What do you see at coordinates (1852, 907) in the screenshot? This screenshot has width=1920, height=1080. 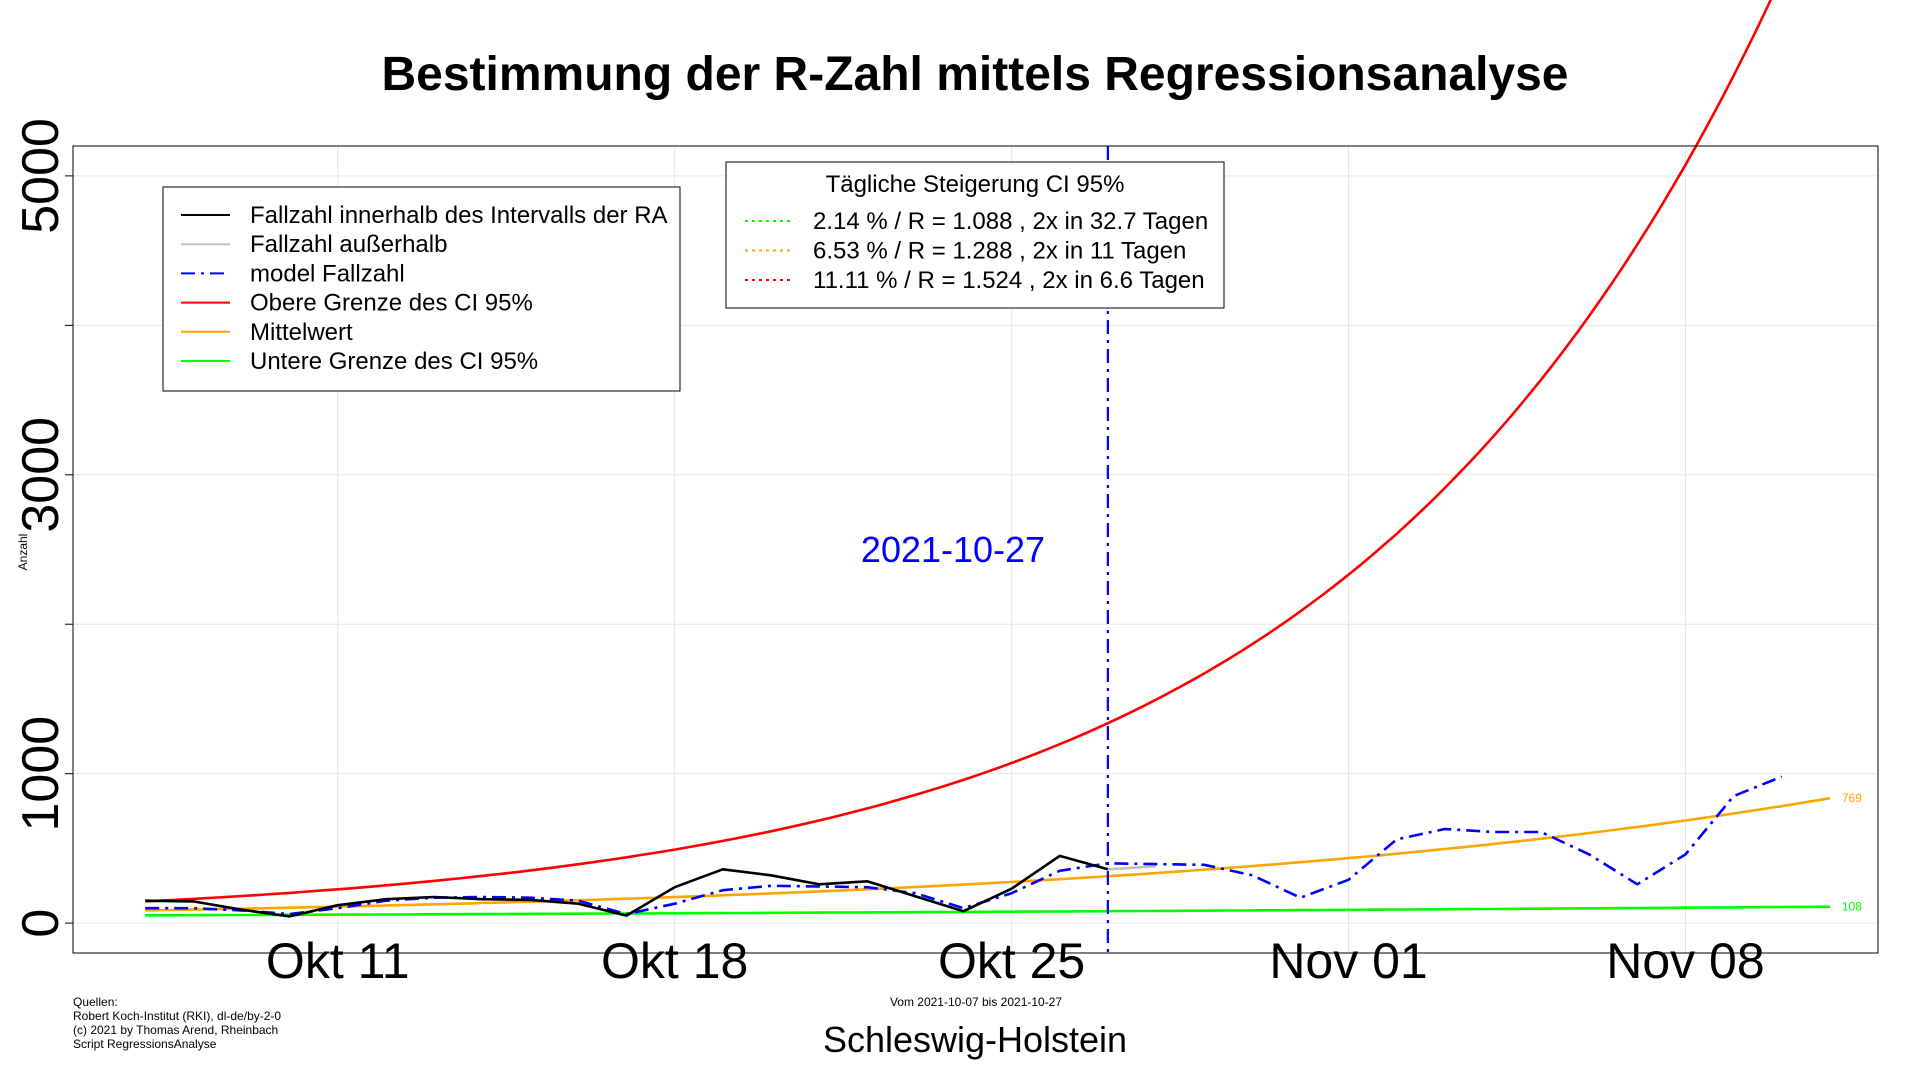 I see `series-end-label: 108` at bounding box center [1852, 907].